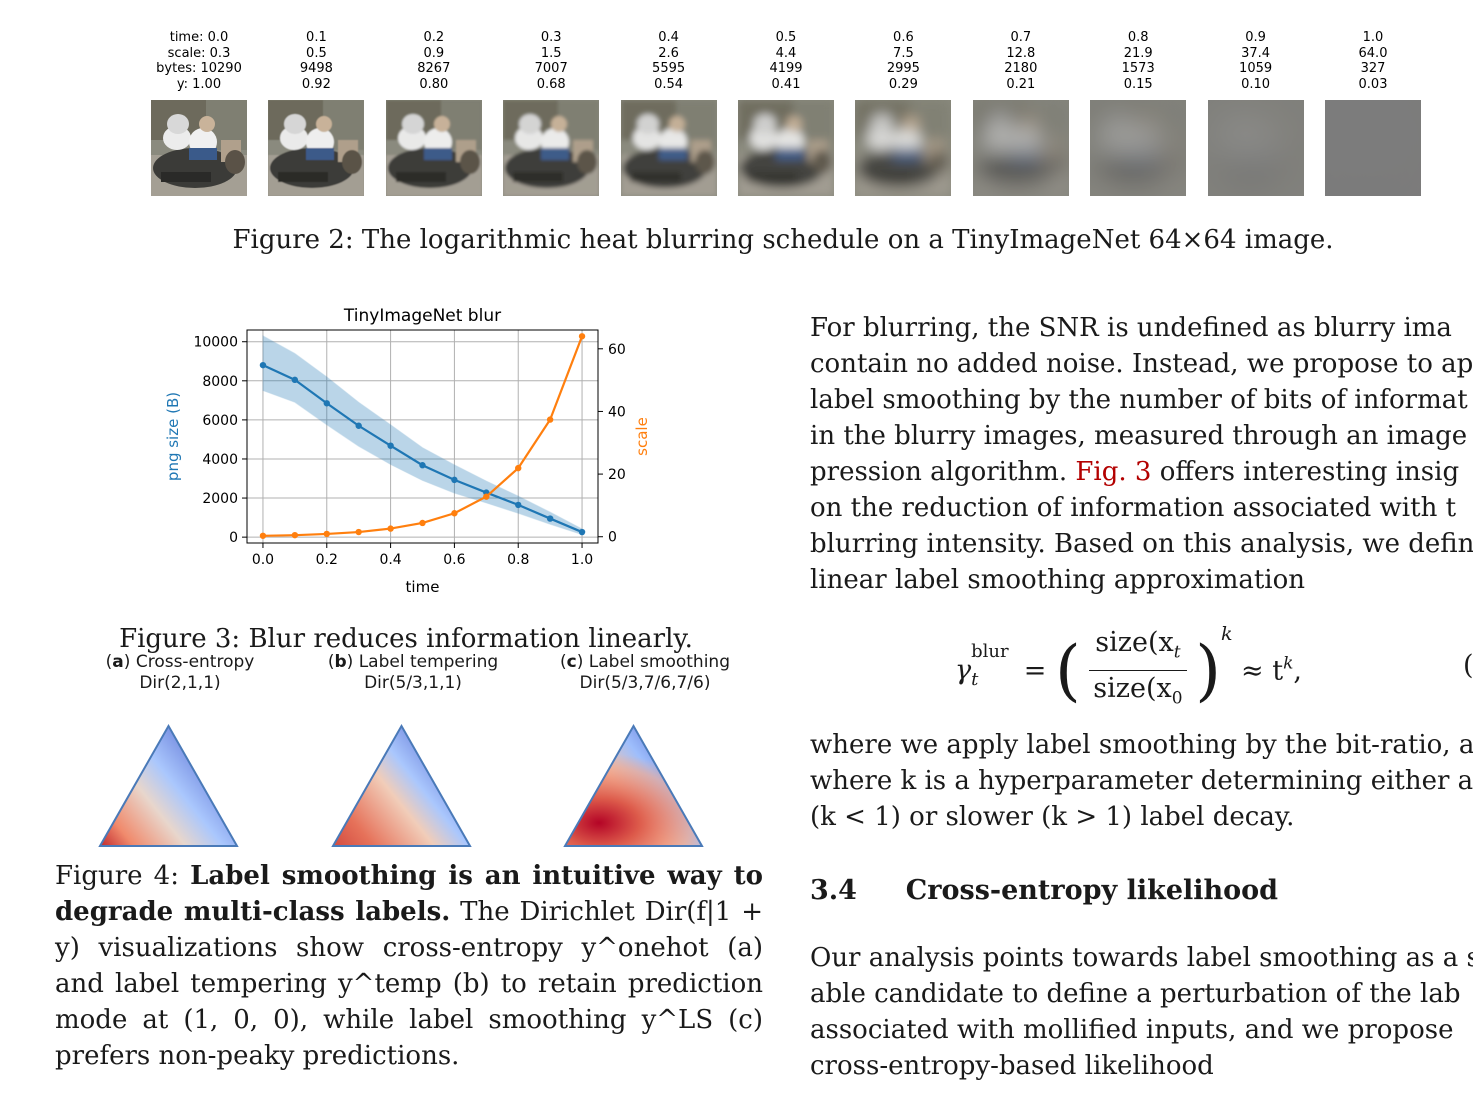  I want to click on panel-title: (c) Label smoothing, so click(645, 662).